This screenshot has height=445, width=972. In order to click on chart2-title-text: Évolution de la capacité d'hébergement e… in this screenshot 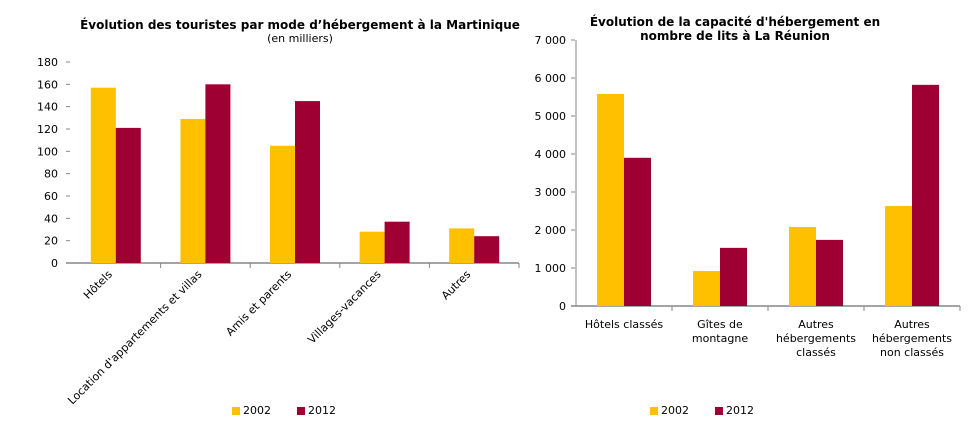, I will do `click(735, 29)`.